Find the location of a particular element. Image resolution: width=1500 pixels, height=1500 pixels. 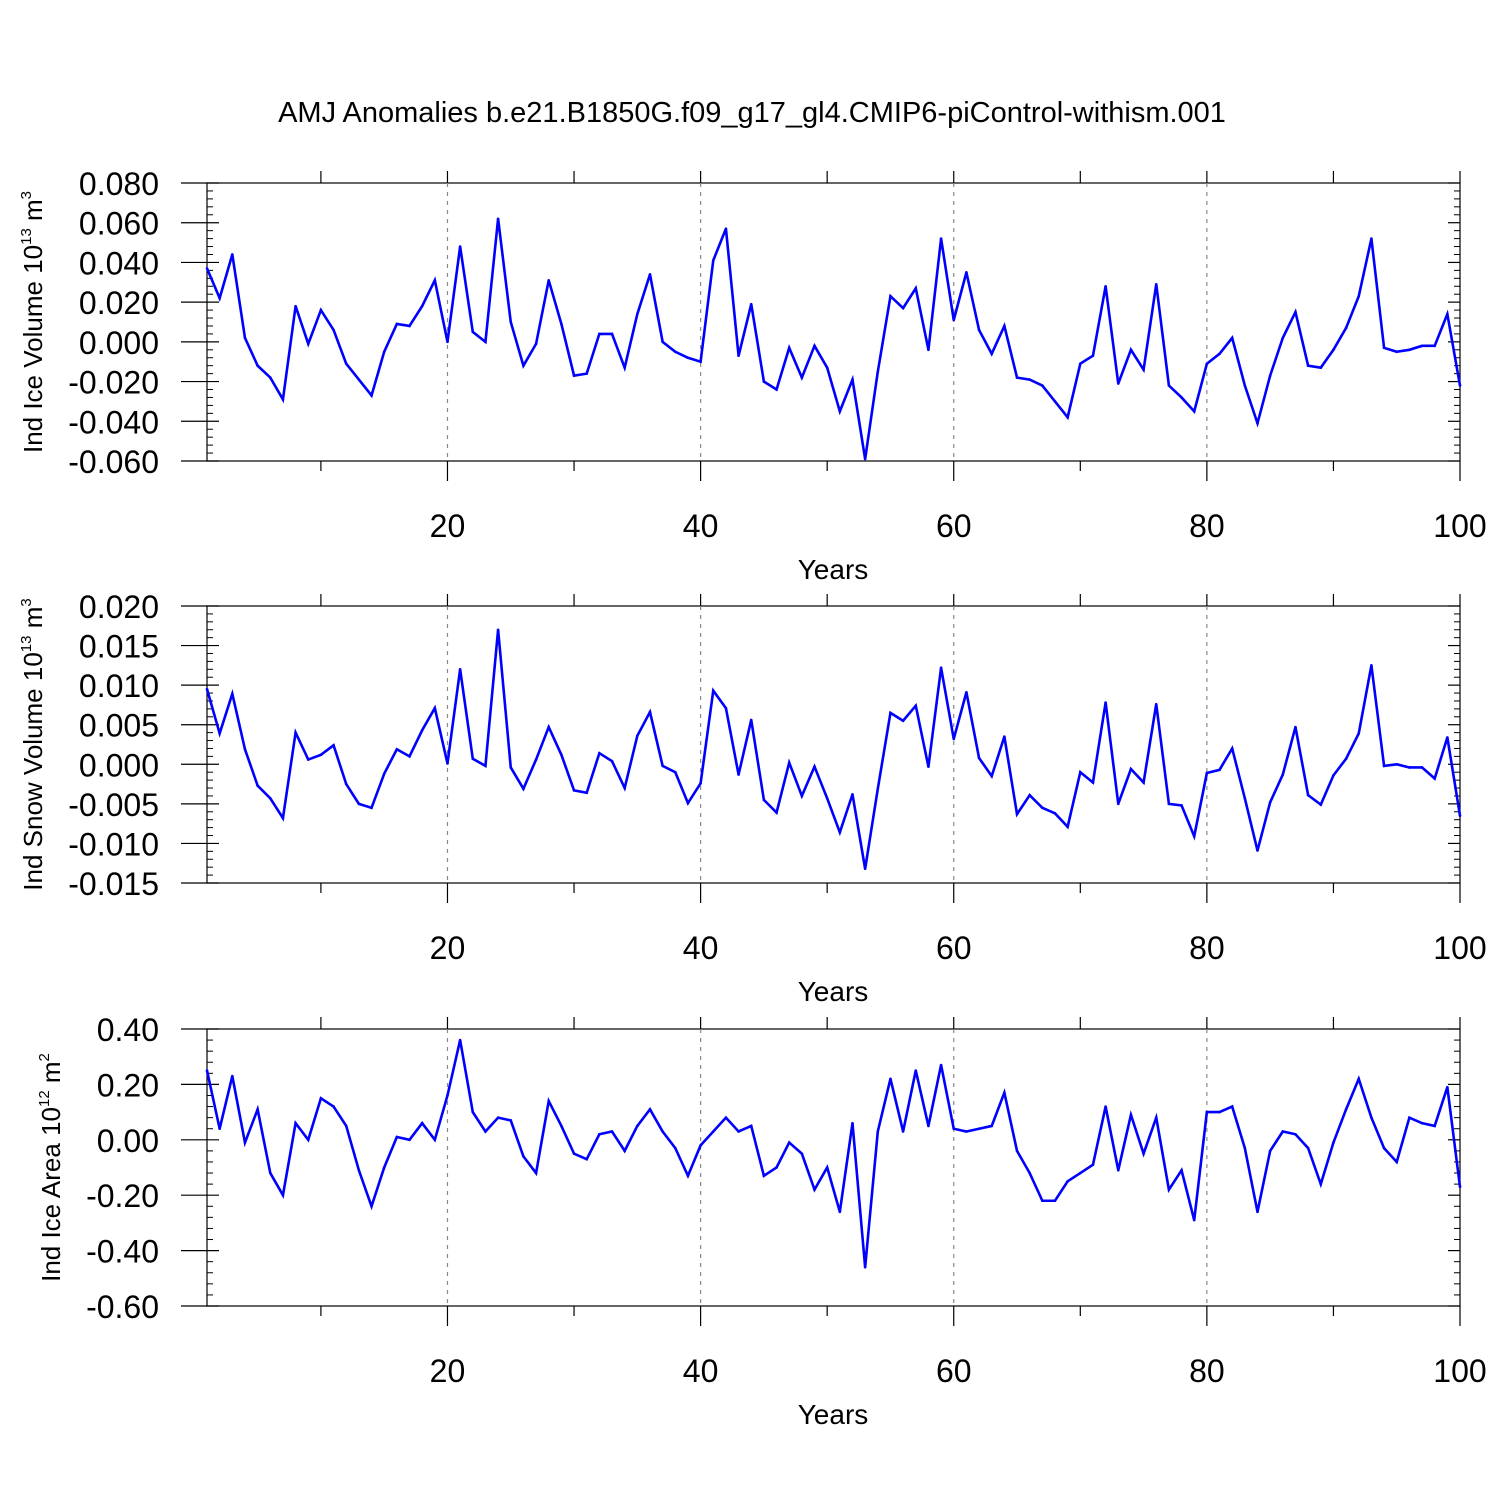

data-points is located at coordinates (833, 339).